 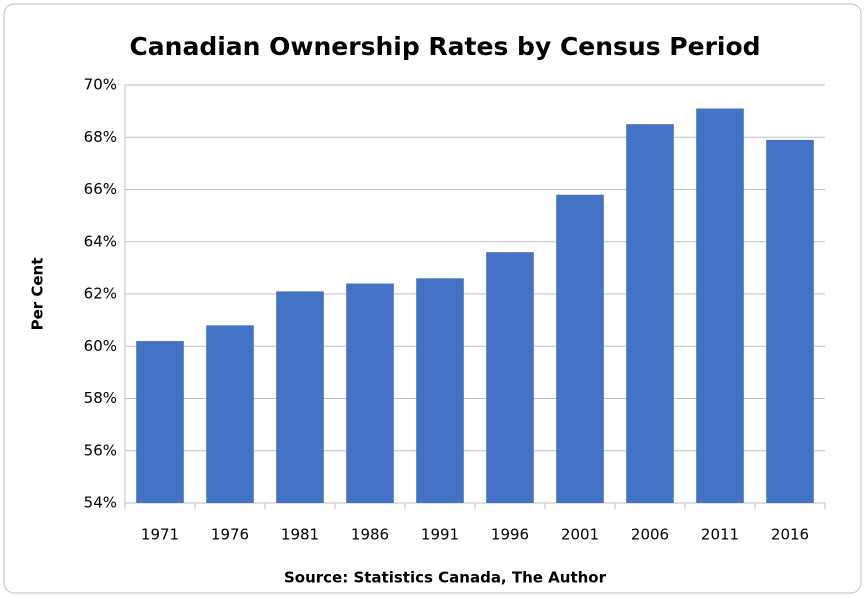 I want to click on x-tick-label: 1981, so click(x=300, y=535).